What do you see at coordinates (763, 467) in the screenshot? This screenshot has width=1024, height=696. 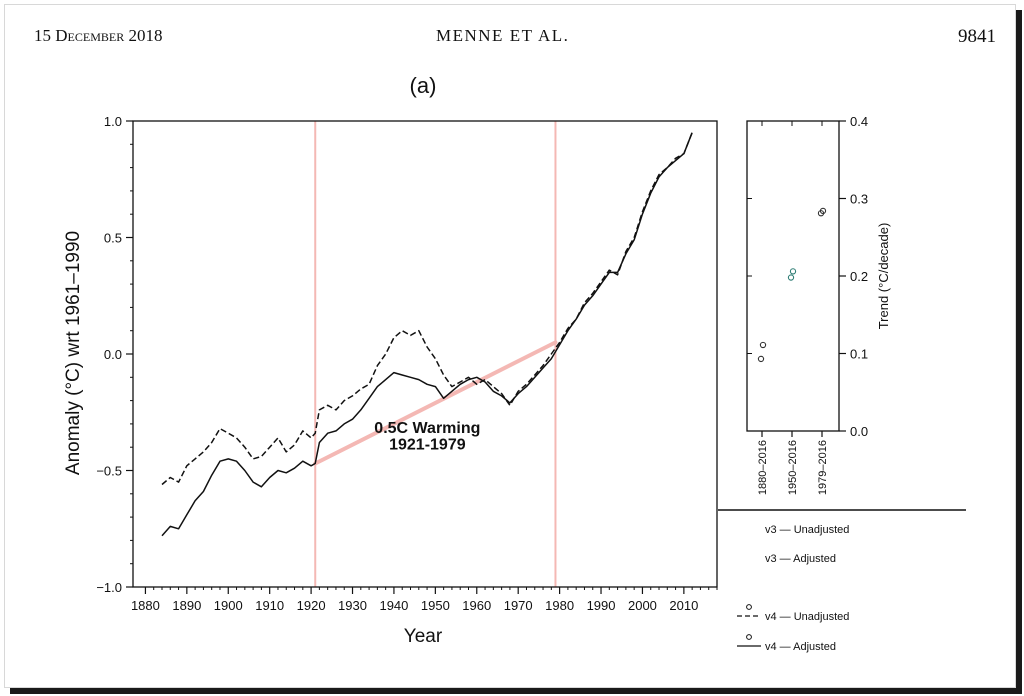 I see `trend-category-label: 1880–2016` at bounding box center [763, 467].